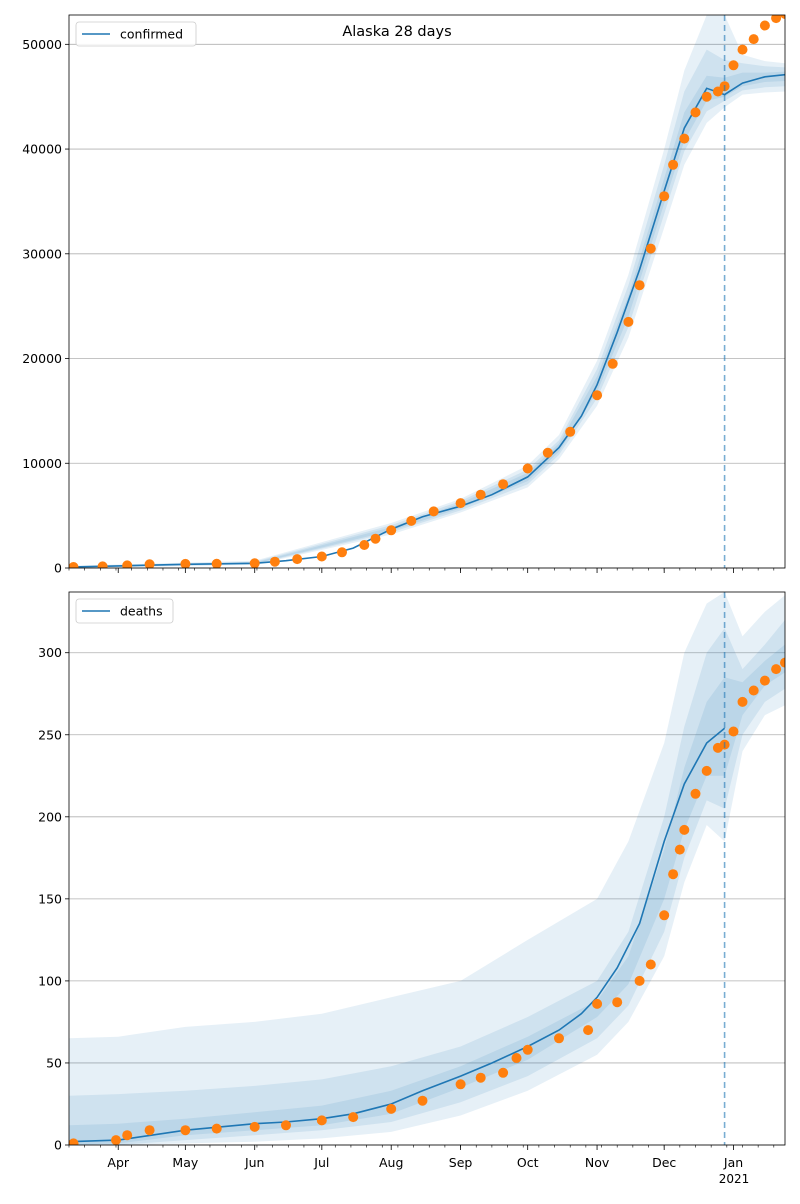 This screenshot has width=800, height=1204. Describe the element at coordinates (42, 149) in the screenshot. I see `y-tick-label: 40000` at that location.